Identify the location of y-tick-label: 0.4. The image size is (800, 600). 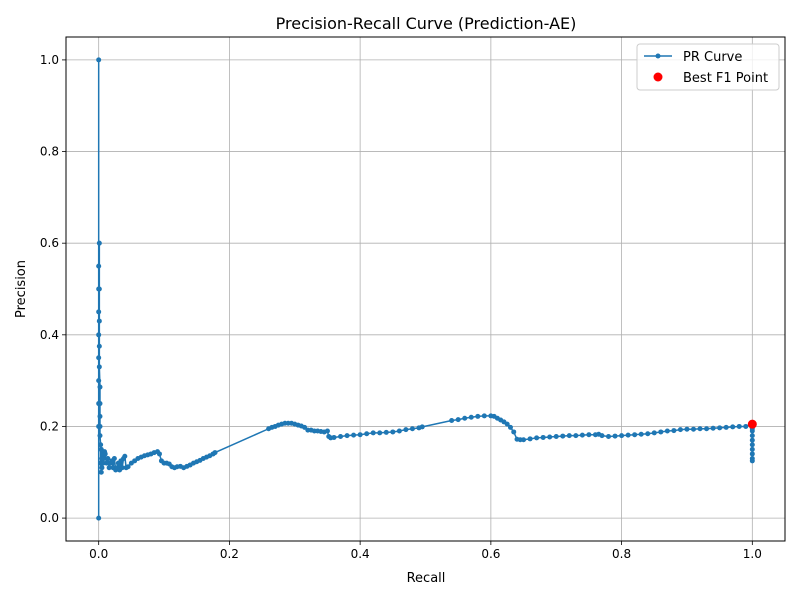
(49, 335).